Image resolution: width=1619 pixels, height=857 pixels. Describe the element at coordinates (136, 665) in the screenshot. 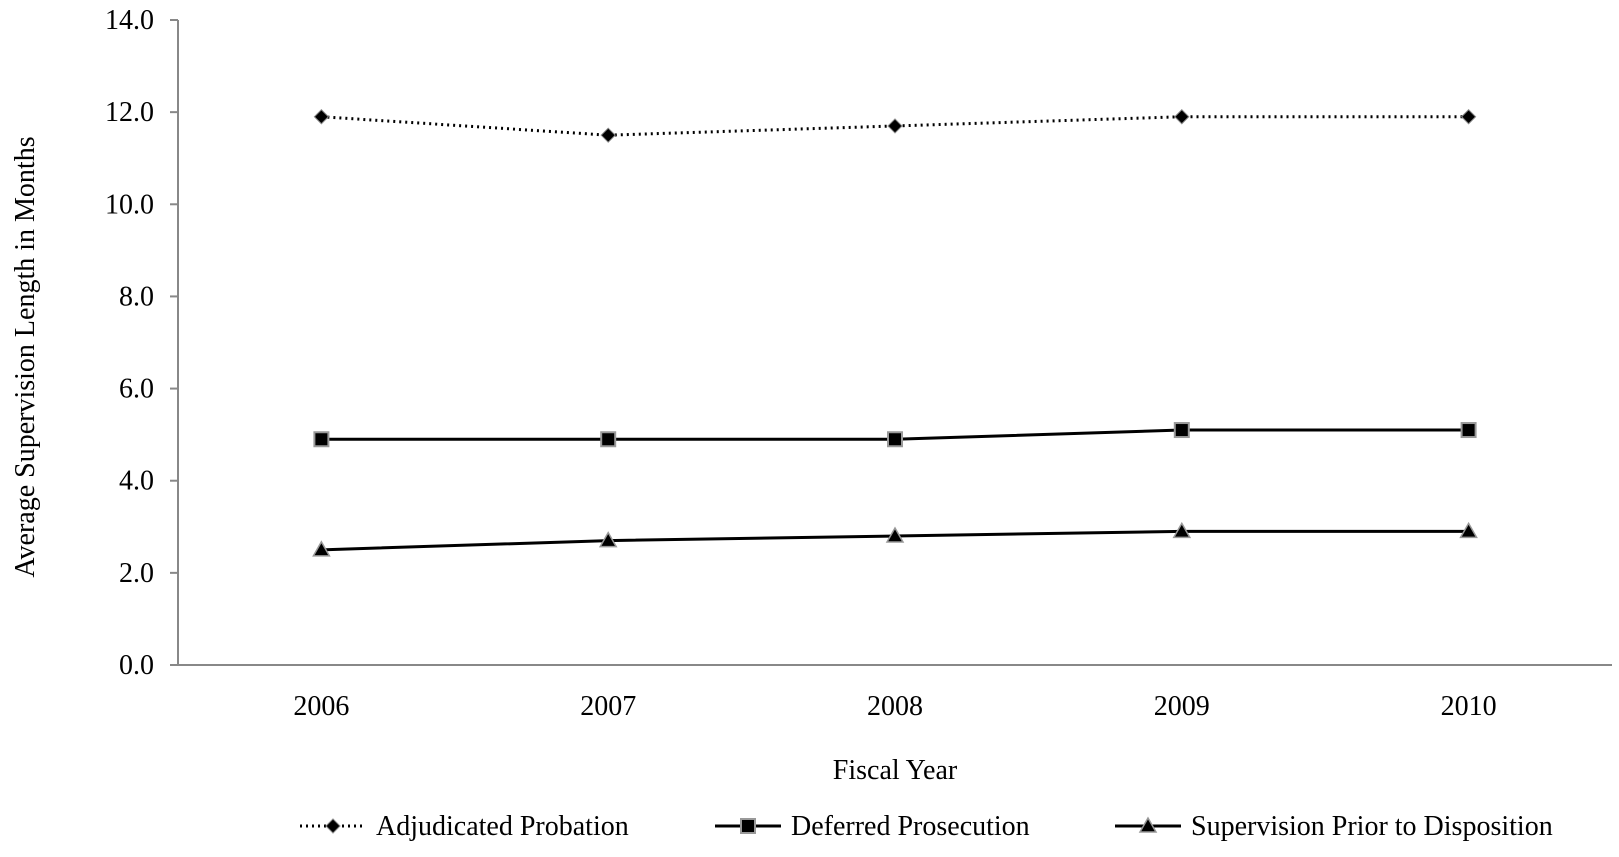

I see `y-tick-label: 0.0` at that location.